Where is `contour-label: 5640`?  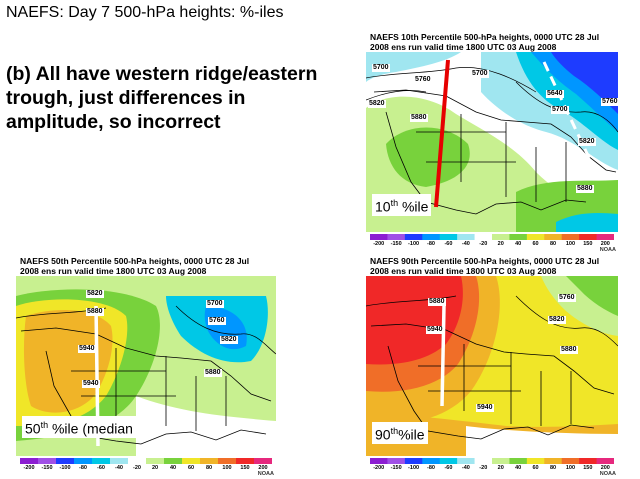 contour-label: 5640 is located at coordinates (555, 94).